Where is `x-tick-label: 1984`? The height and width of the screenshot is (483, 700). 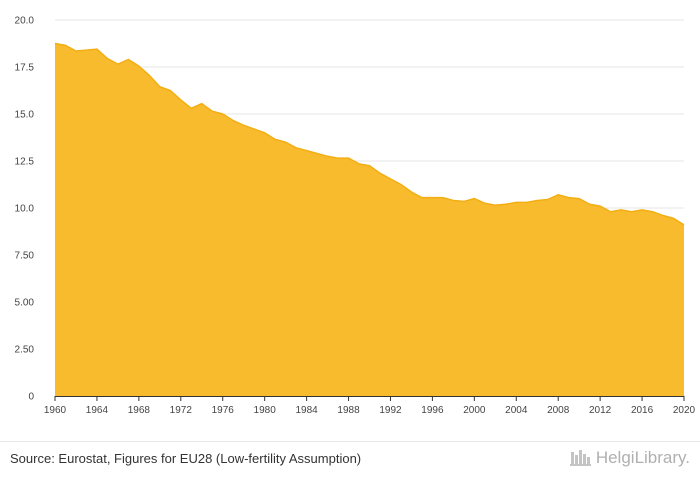
x-tick-label: 1984 is located at coordinates (306, 410).